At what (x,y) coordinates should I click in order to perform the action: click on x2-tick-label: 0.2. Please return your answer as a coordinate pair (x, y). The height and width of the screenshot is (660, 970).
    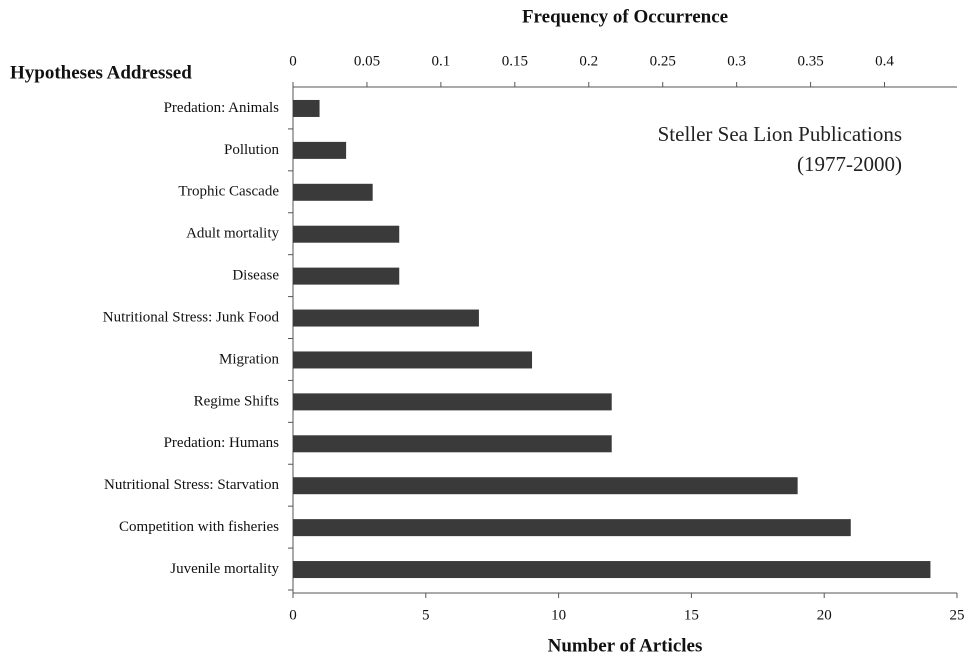
    Looking at the image, I should click on (588, 61).